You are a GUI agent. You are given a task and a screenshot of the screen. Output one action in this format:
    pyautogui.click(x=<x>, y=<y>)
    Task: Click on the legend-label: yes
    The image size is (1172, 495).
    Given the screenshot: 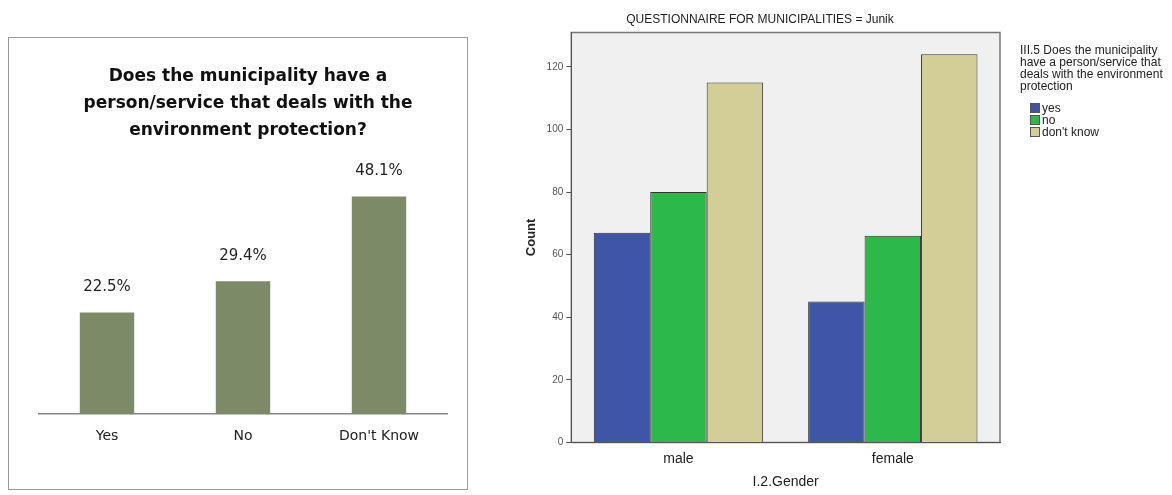 What is the action you would take?
    pyautogui.click(x=1051, y=108)
    